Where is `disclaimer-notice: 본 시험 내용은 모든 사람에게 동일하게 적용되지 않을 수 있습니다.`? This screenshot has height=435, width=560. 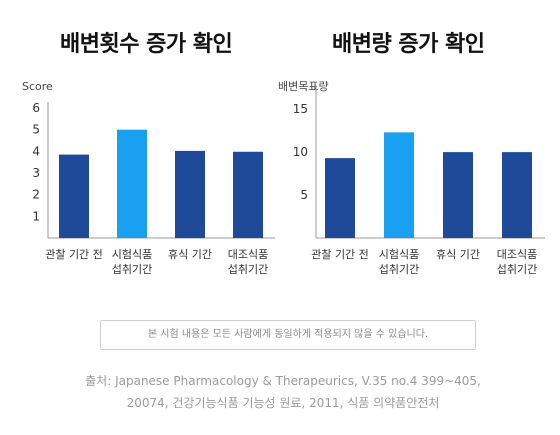
disclaimer-notice: 본 시험 내용은 모든 사람에게 동일하게 적용되지 않을 수 있습니다. is located at coordinates (288, 335).